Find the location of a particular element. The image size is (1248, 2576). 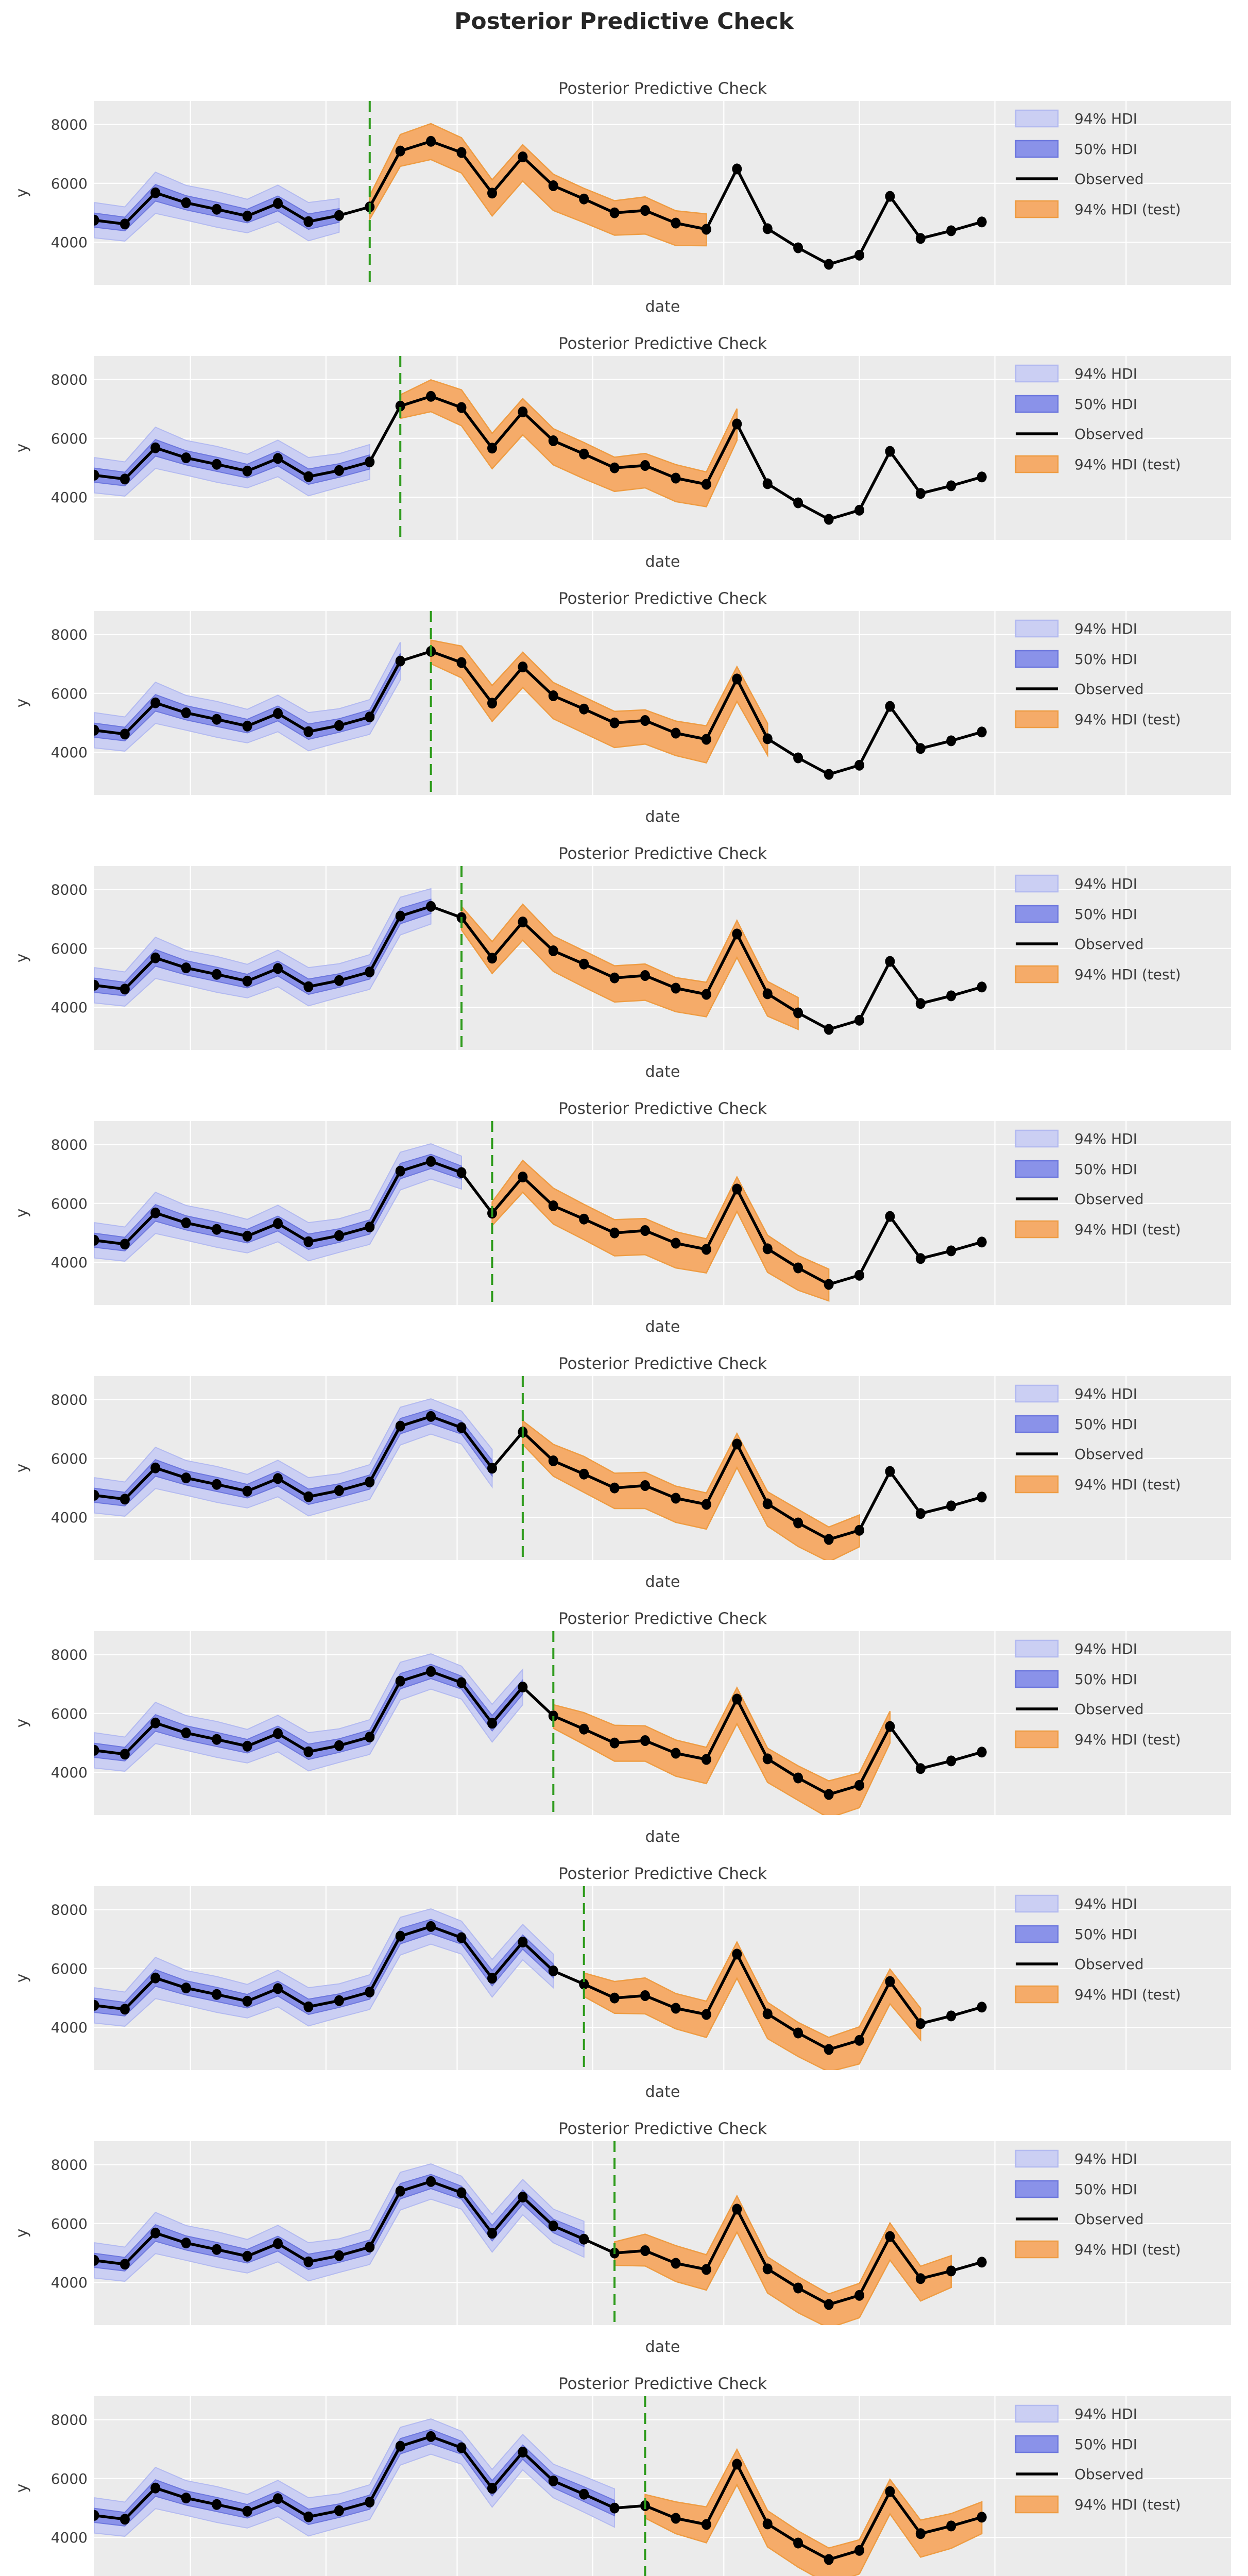

y-tick-label: 4000 is located at coordinates (69, 1773).